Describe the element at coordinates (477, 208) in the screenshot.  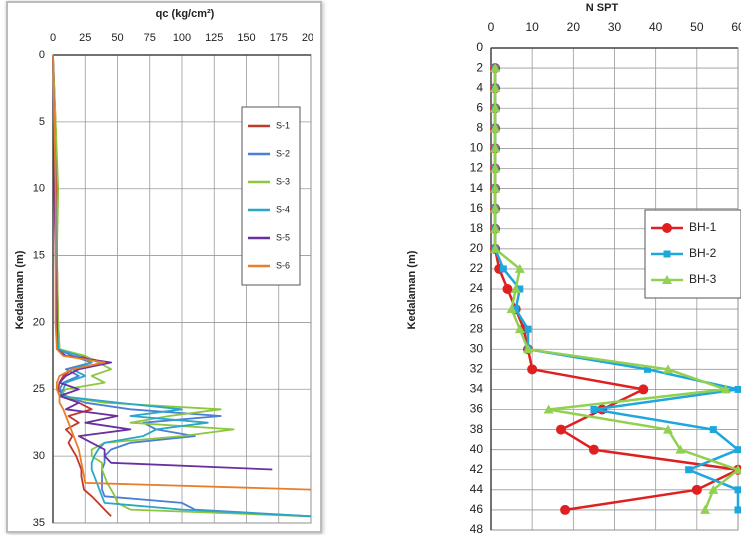
I see `y-tick-label: 16` at that location.